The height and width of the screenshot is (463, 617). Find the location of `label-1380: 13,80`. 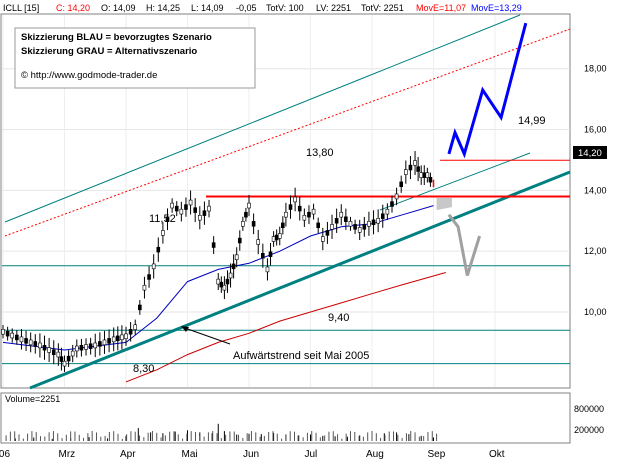

label-1380: 13,80 is located at coordinates (320, 153).